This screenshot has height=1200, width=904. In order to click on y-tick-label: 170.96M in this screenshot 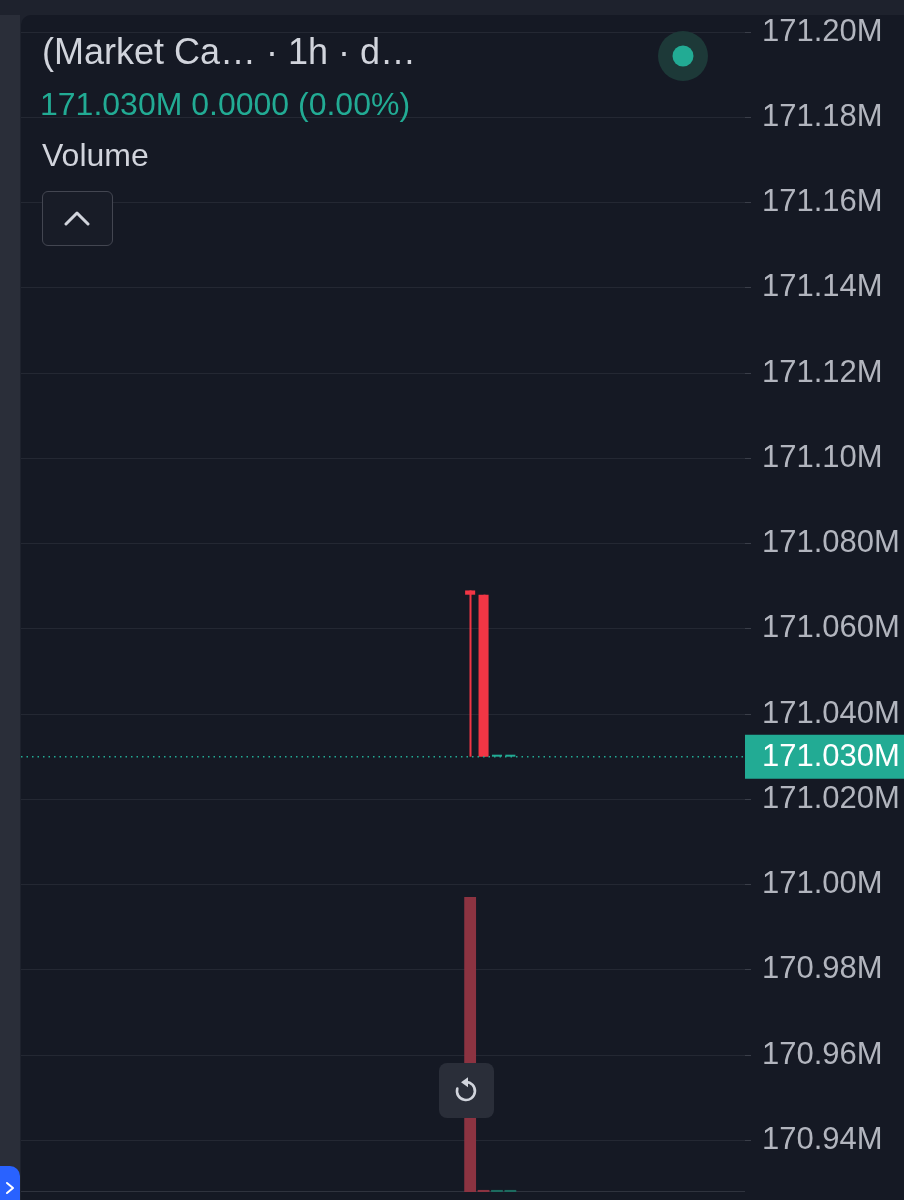, I will do `click(822, 1053)`.